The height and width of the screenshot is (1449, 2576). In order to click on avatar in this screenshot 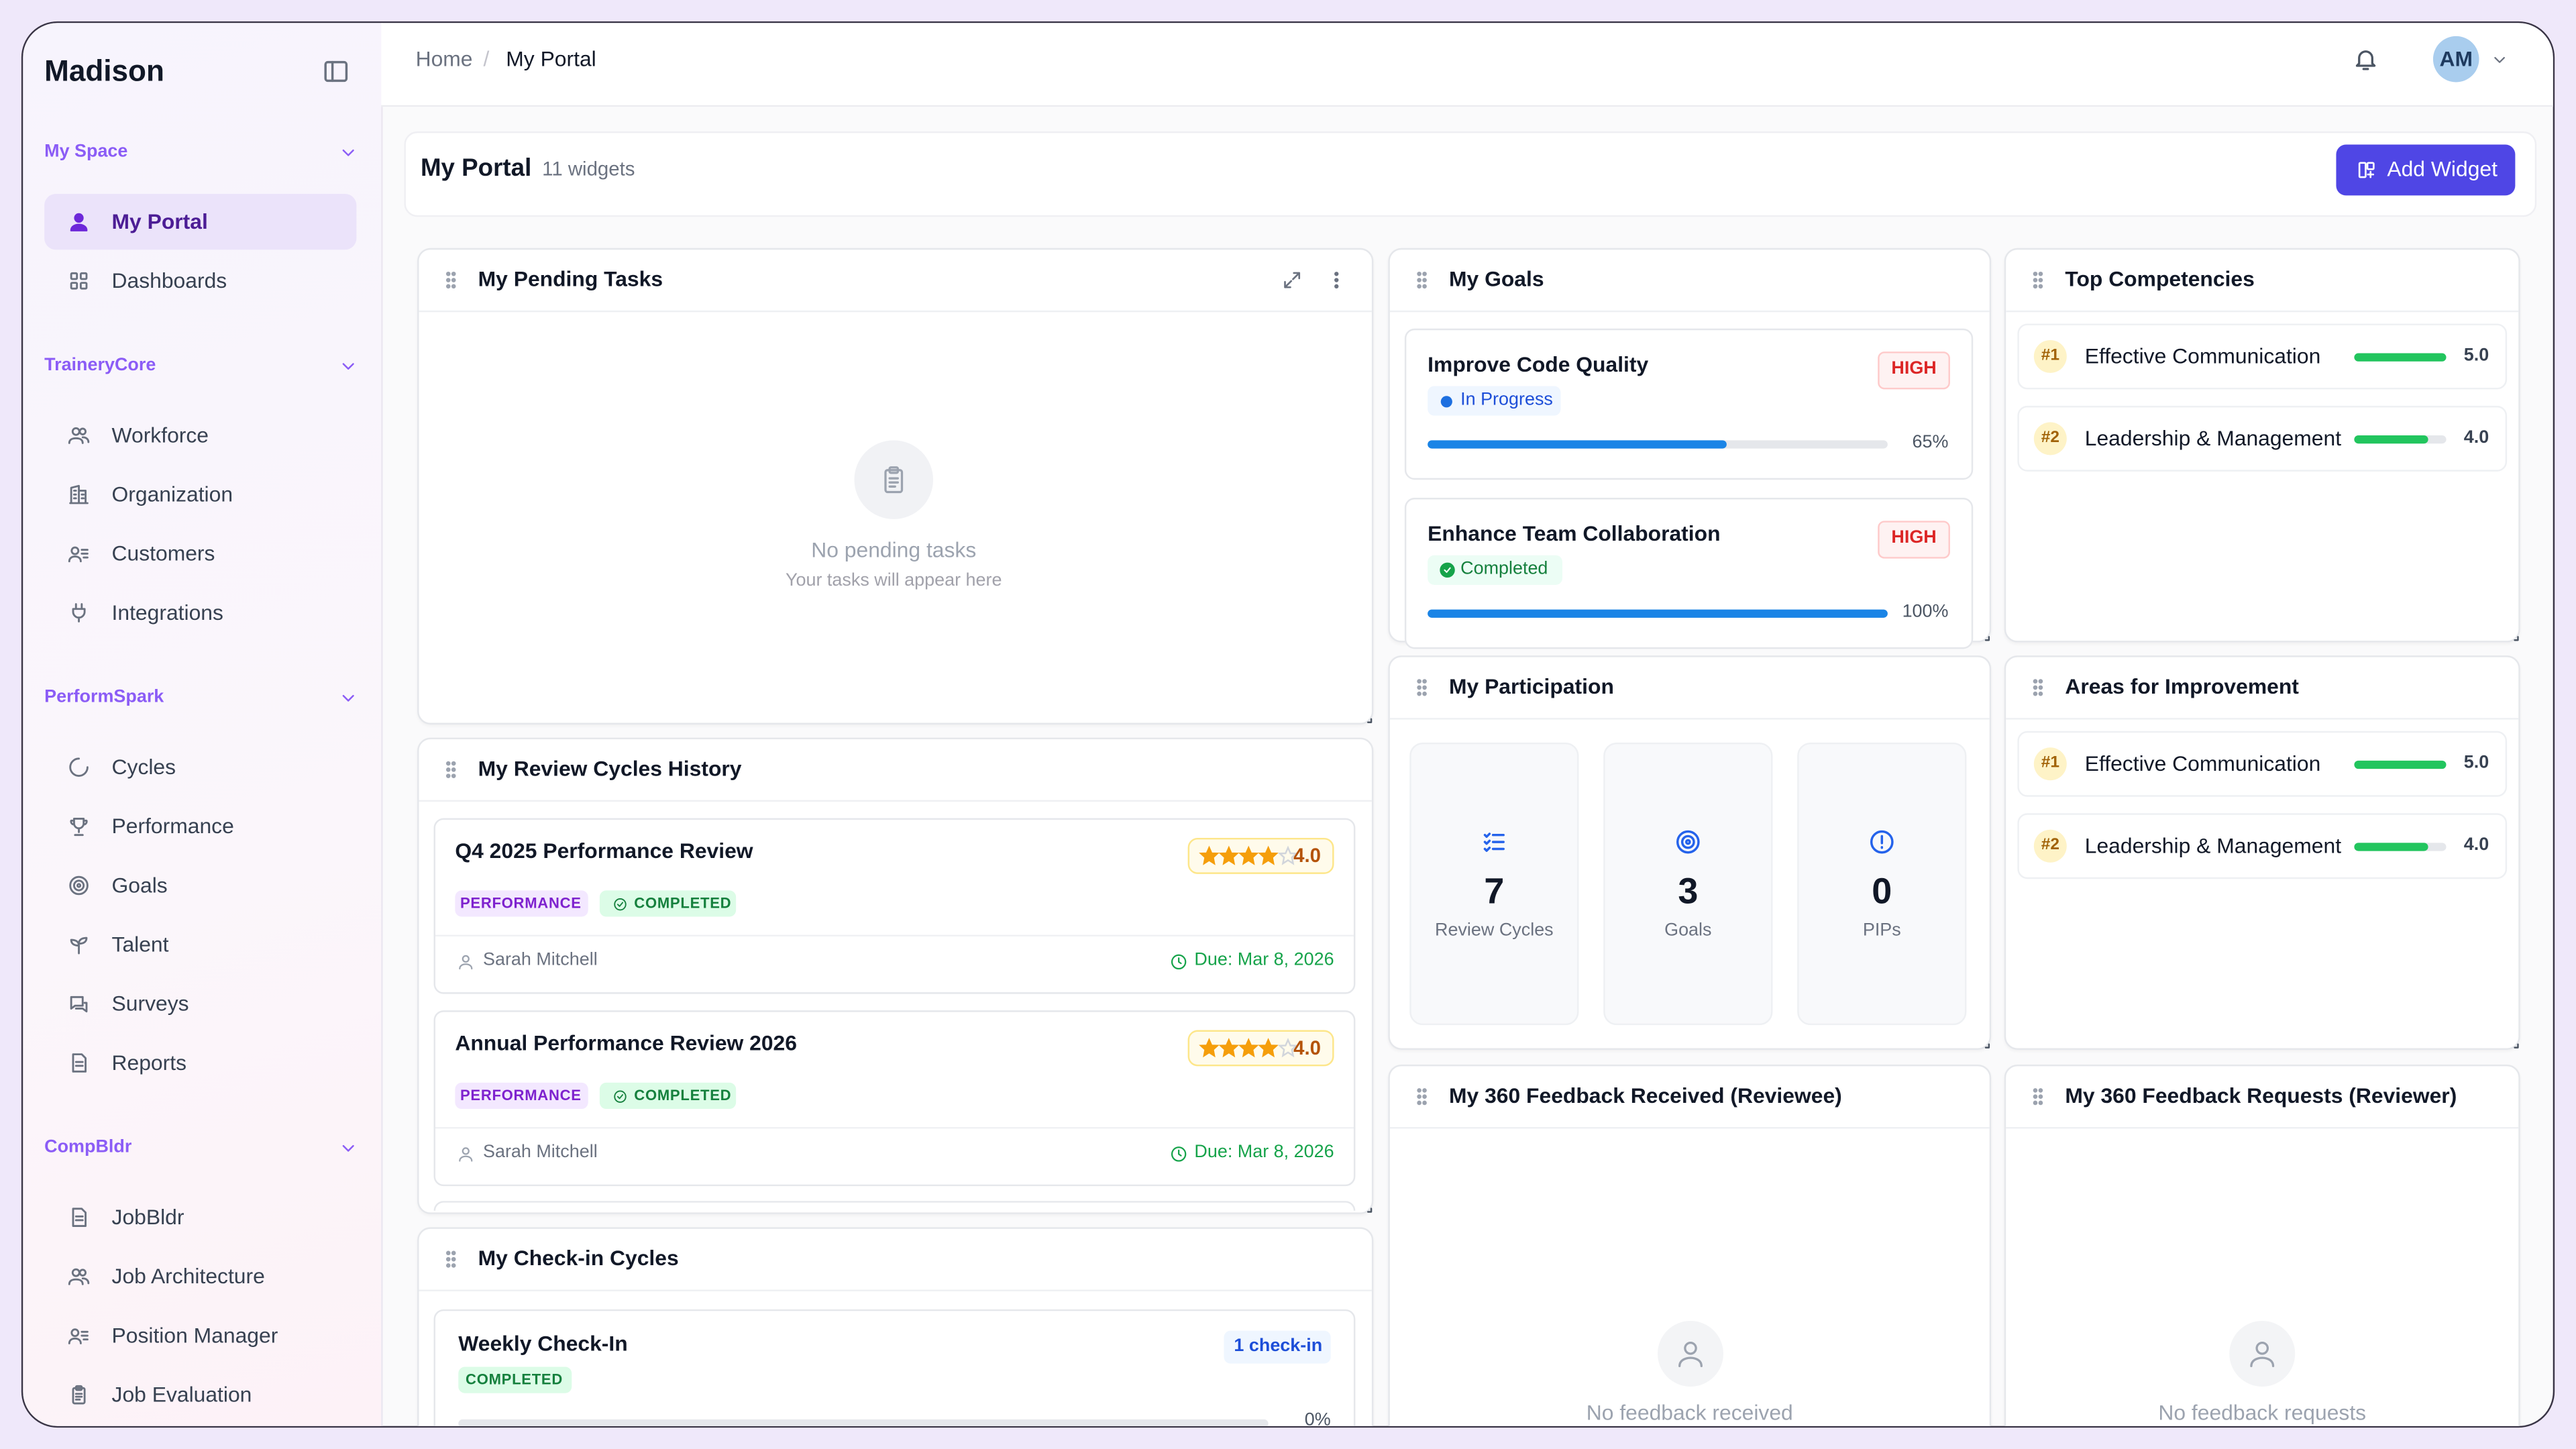, I will do `click(2455, 59)`.